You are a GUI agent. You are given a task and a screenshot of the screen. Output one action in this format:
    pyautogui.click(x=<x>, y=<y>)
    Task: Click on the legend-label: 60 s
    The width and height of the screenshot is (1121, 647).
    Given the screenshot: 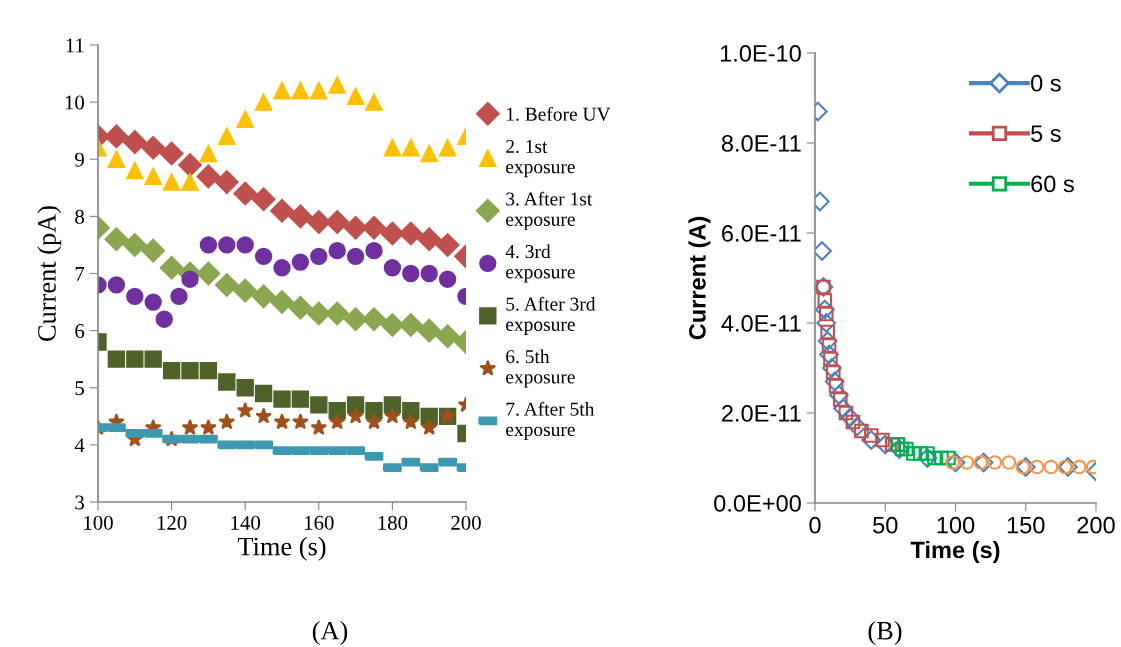 What is the action you would take?
    pyautogui.click(x=1052, y=184)
    